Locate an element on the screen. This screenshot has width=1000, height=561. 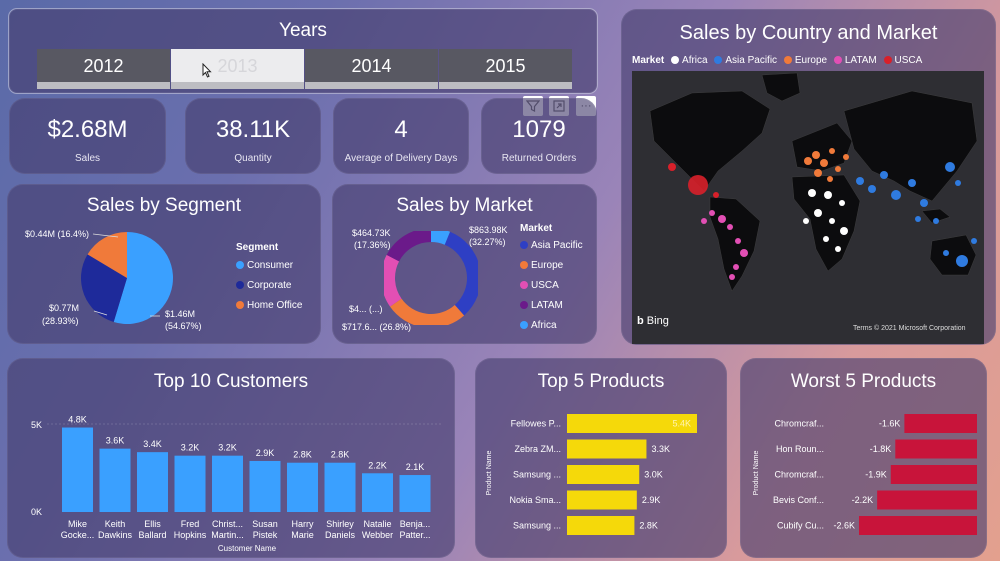
segment-label-home-office: $0.44M (16.4%) is located at coordinates (57, 234).